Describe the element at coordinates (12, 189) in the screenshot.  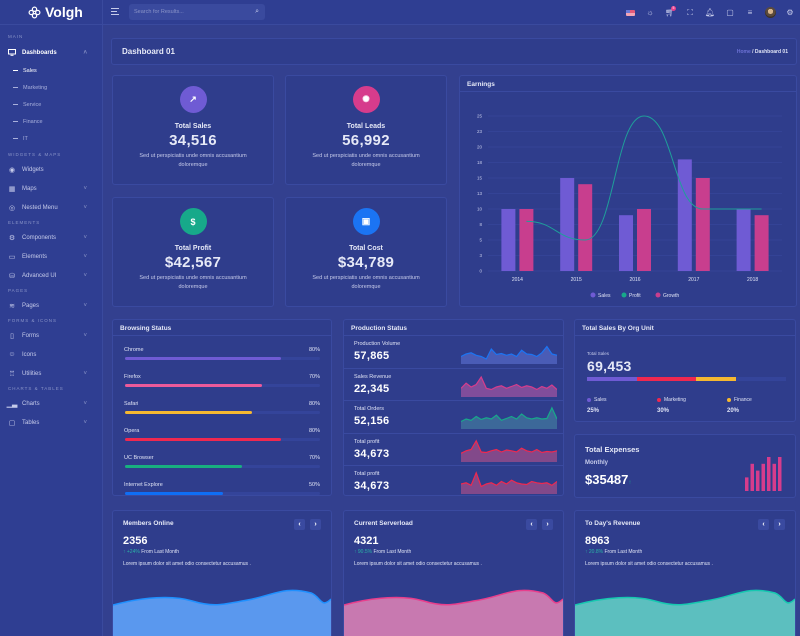
I see `map-icon: ▦` at that location.